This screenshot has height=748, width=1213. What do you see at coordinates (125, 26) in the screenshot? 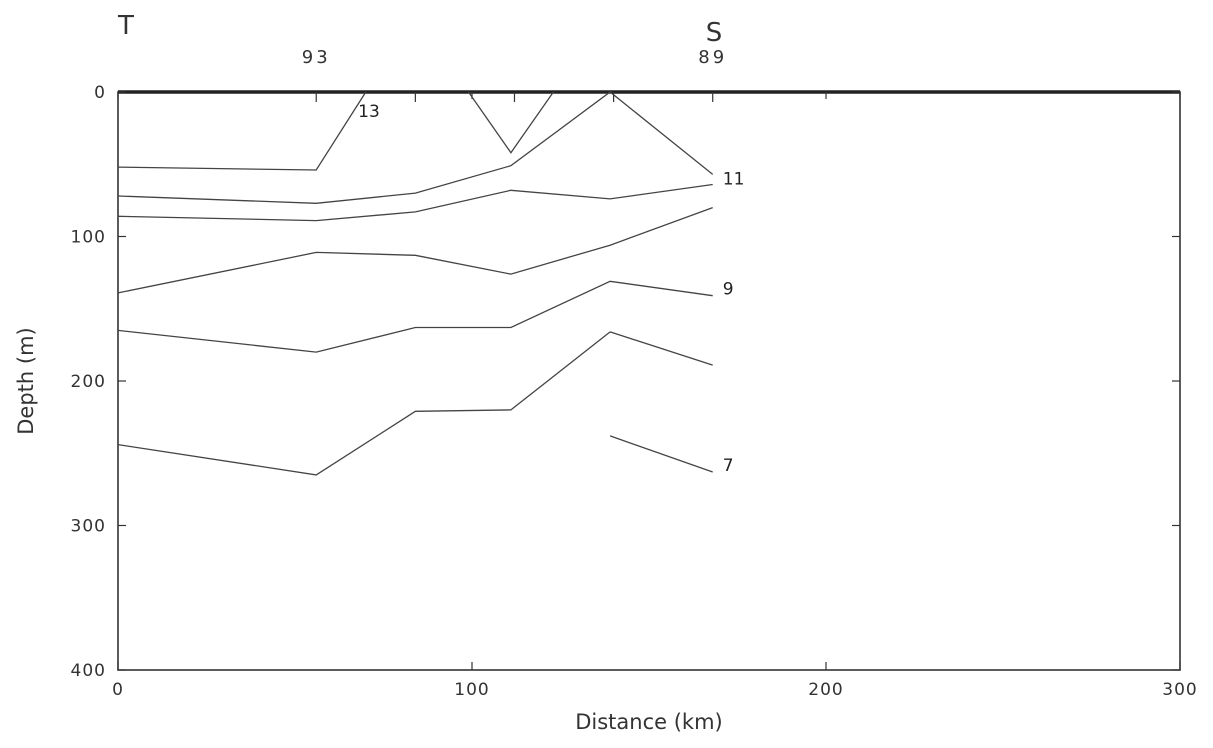
I see `corner-label-left: T` at bounding box center [125, 26].